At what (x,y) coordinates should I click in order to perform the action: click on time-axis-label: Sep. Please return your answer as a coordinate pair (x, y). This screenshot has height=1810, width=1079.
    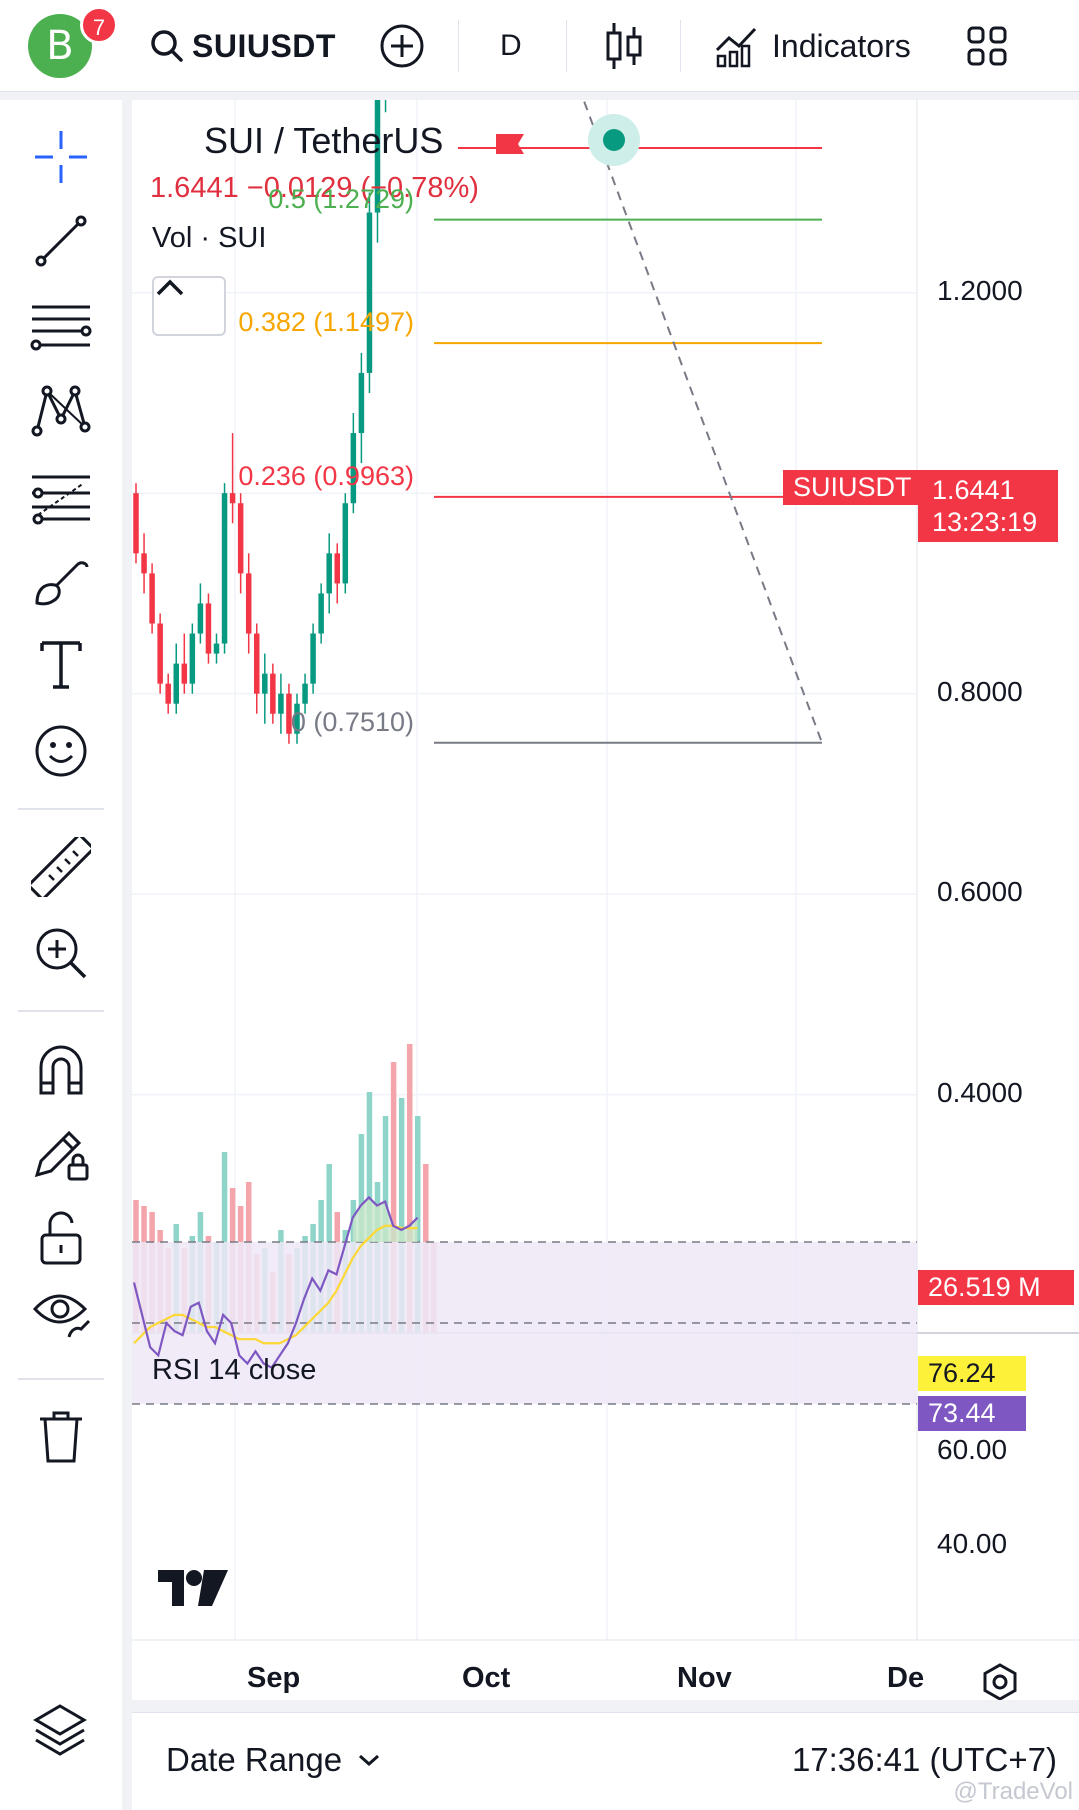
    Looking at the image, I should click on (274, 1678).